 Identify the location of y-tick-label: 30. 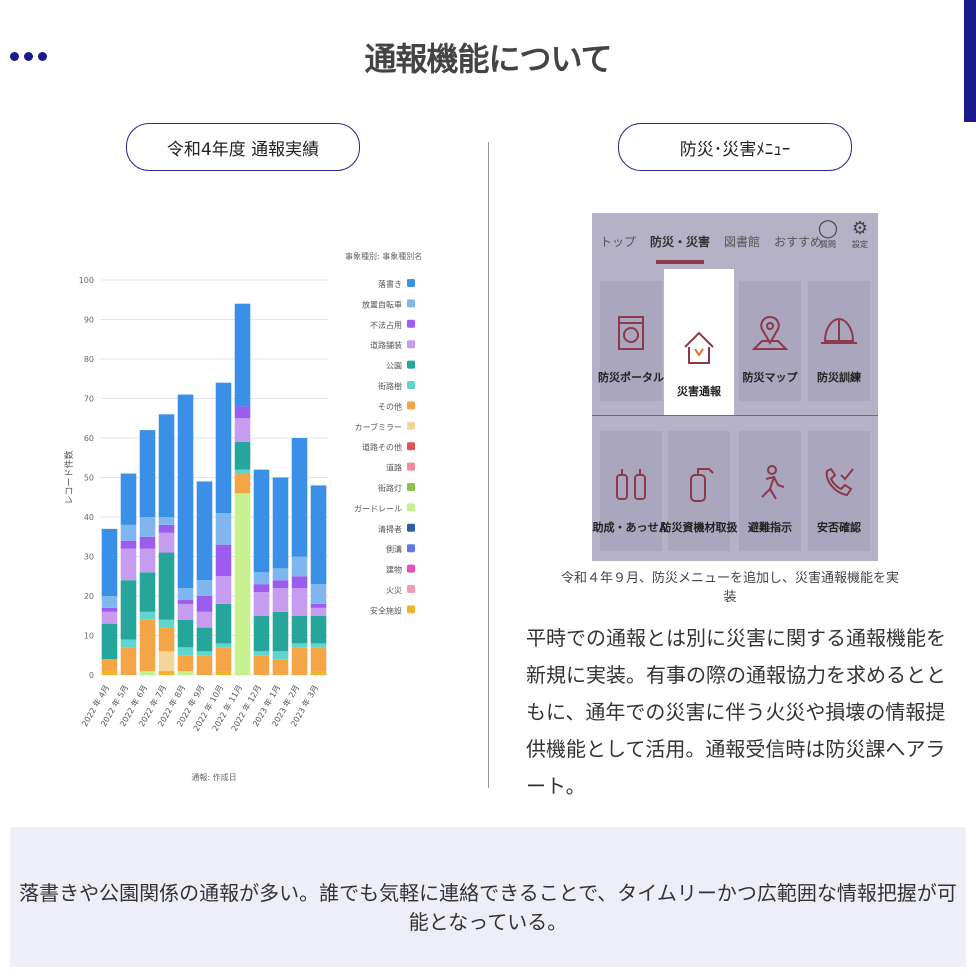
(89, 557).